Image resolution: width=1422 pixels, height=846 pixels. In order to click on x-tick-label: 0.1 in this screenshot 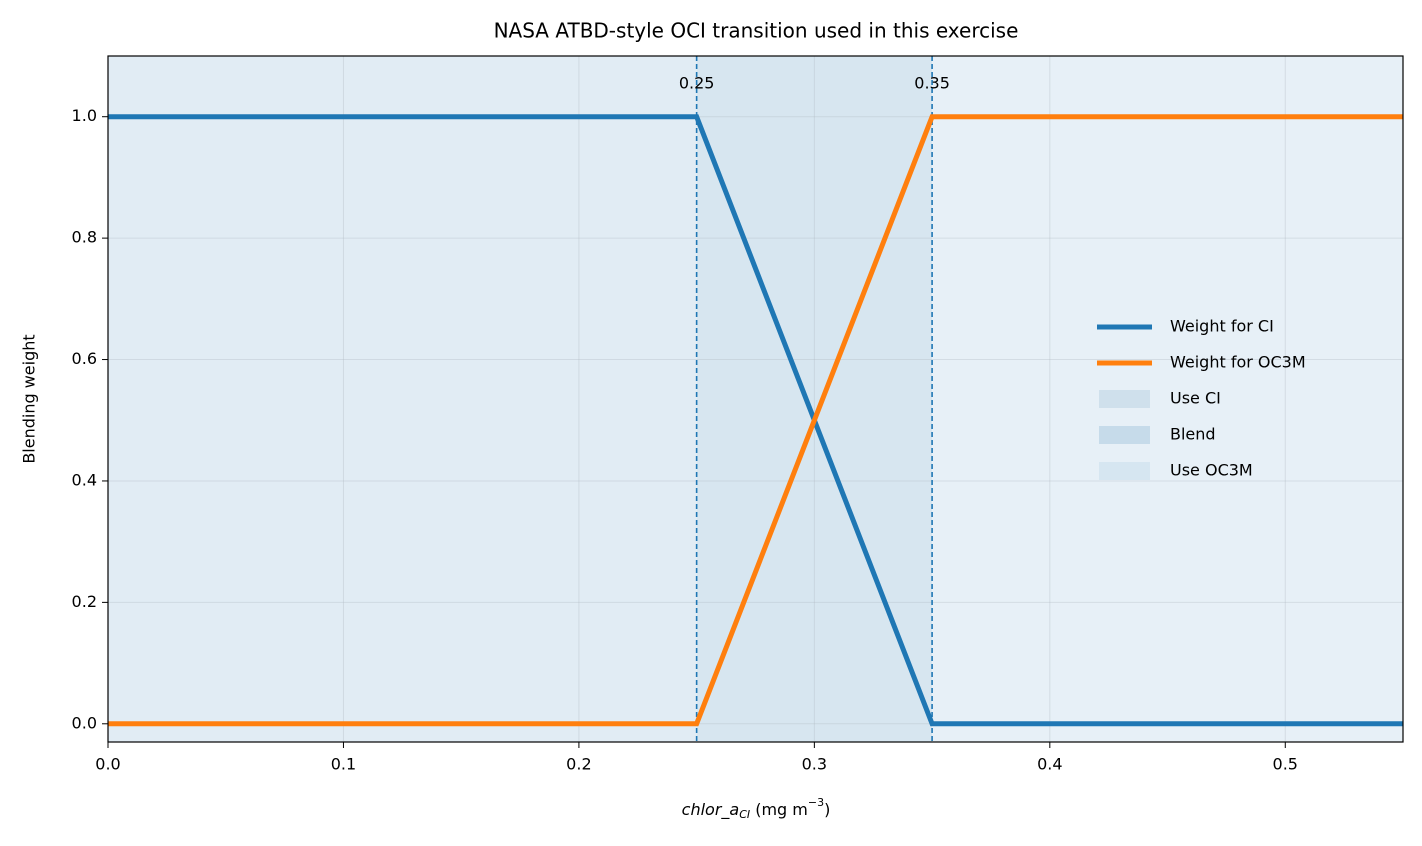, I will do `click(343, 764)`.